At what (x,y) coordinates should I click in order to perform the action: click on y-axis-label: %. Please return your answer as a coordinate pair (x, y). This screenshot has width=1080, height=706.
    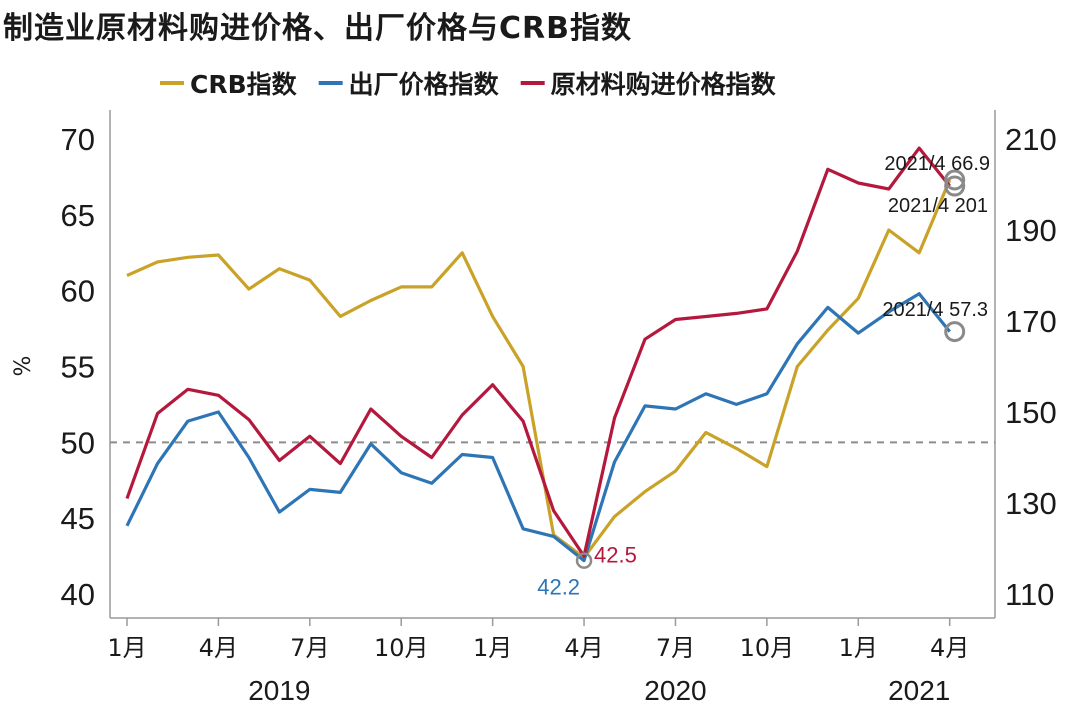
    Looking at the image, I should click on (23, 366).